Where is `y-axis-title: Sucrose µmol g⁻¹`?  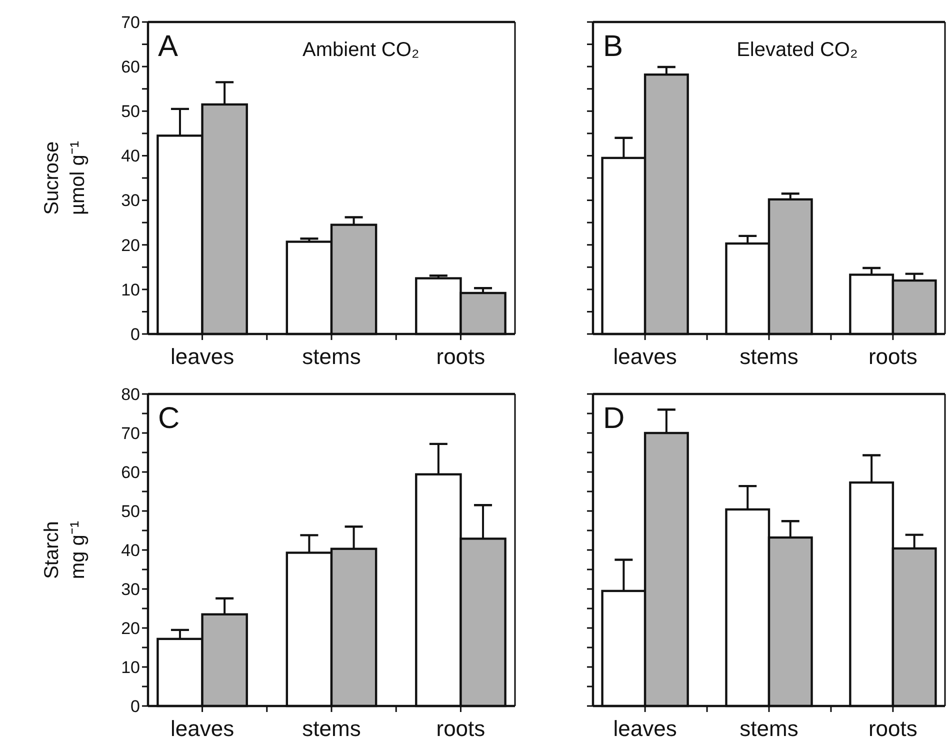 y-axis-title: Sucrose µmol g⁻¹ is located at coordinates (65, 178).